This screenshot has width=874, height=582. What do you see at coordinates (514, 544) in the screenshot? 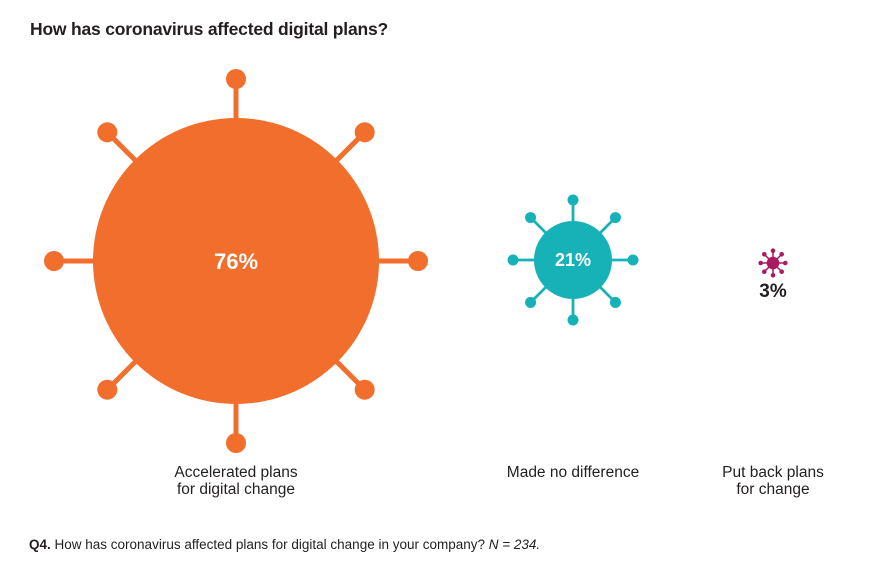
I see `footnote-sample-size: N = 234.` at bounding box center [514, 544].